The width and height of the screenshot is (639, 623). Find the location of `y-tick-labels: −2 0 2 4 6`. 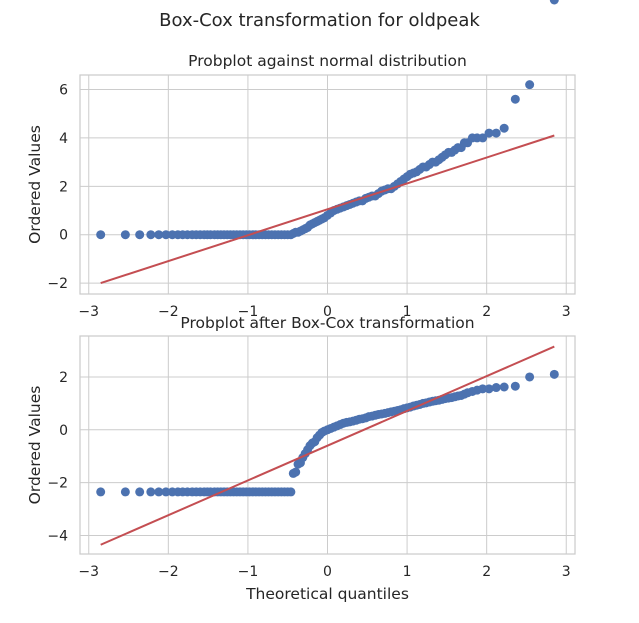

y-tick-labels: −2 0 2 4 6 is located at coordinates (57, 188).